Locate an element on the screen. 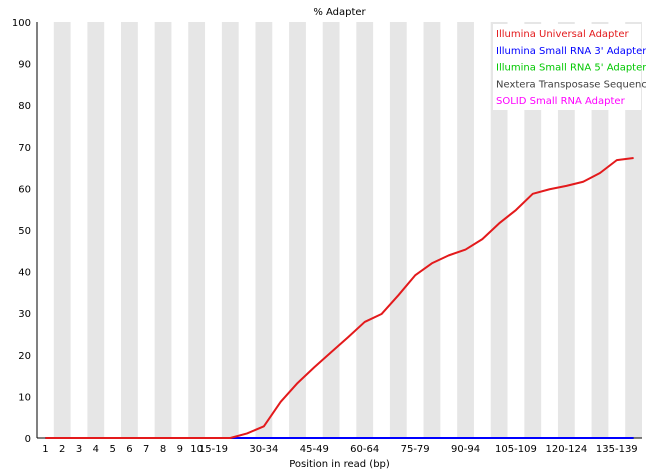 The width and height of the screenshot is (646, 473). x-tick-label: 4 is located at coordinates (96, 449).